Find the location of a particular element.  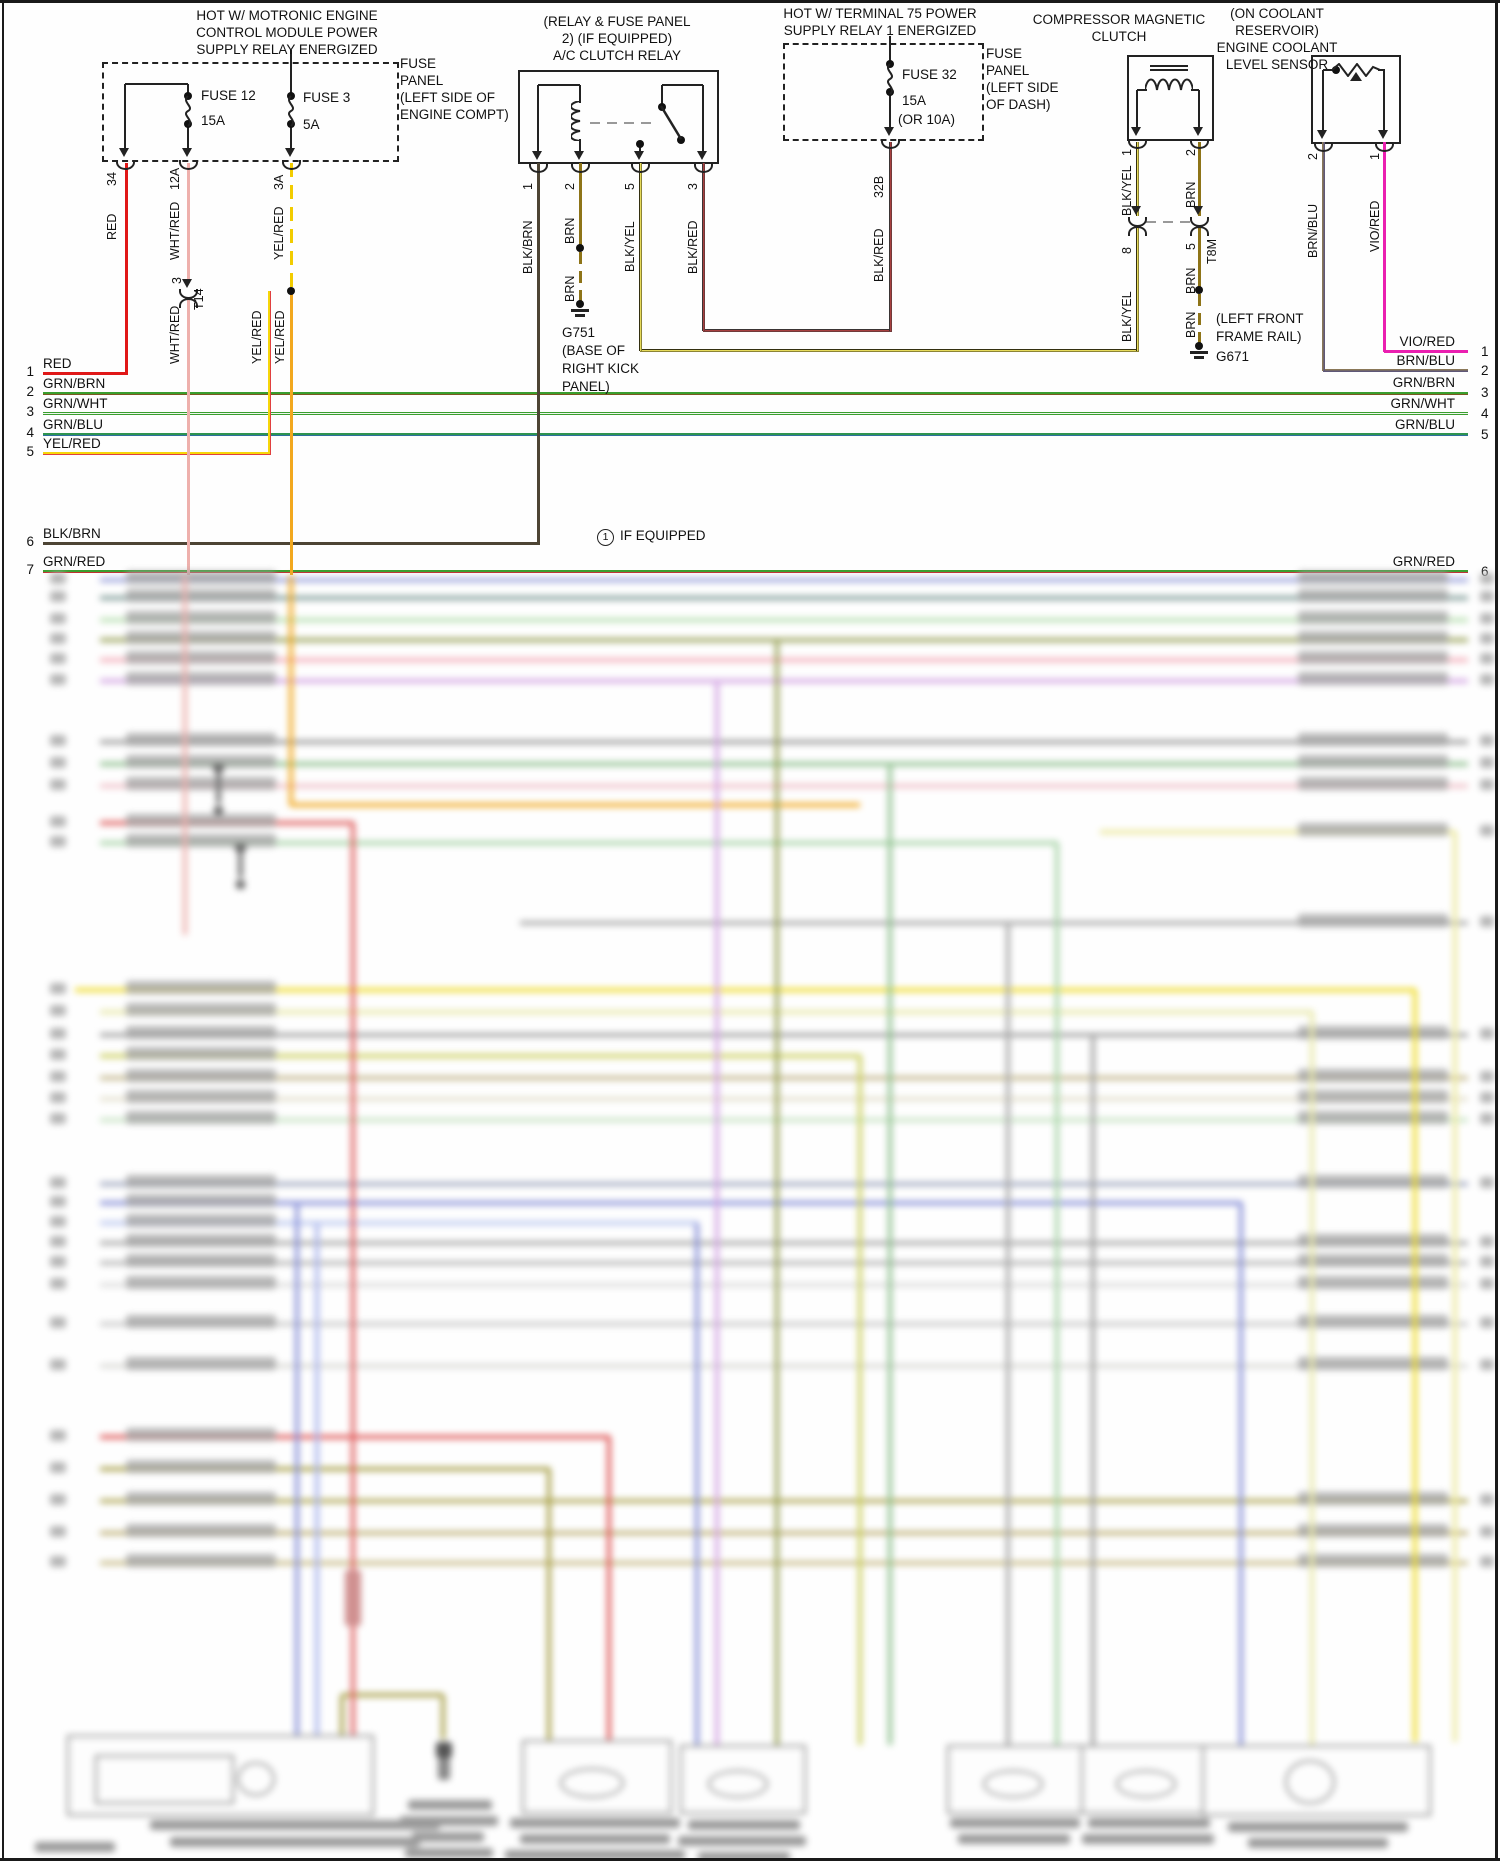

wire-color-label: T8M is located at coordinates (1212, 251).